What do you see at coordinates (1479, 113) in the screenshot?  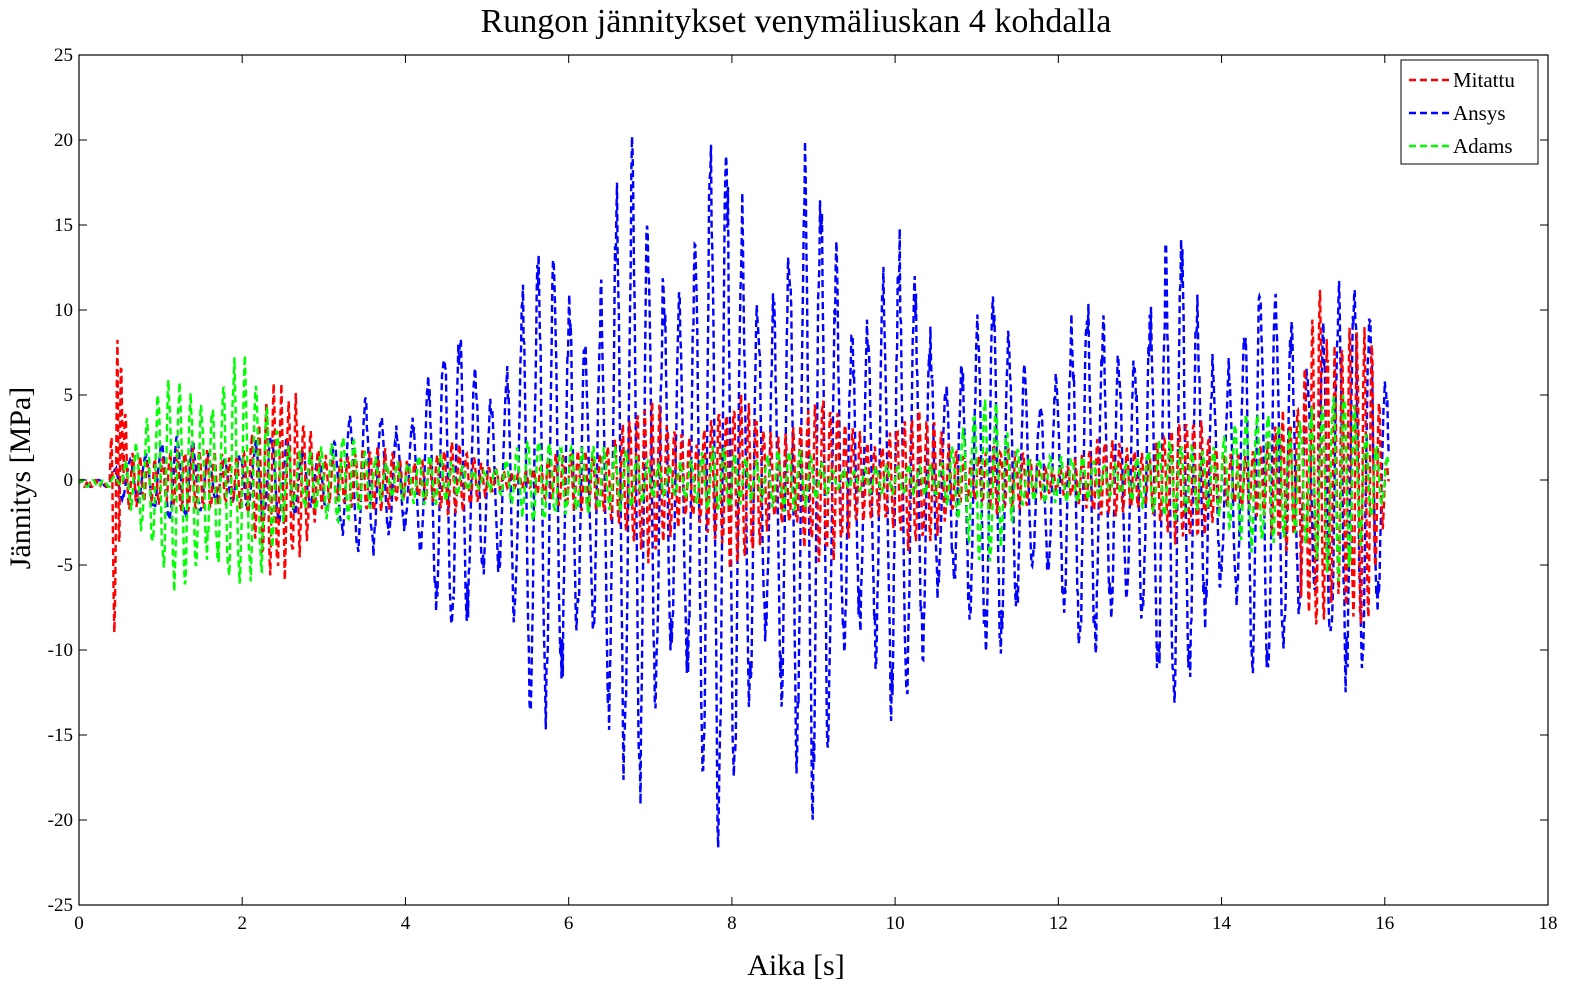 I see `legend-label-ansys: Ansys` at bounding box center [1479, 113].